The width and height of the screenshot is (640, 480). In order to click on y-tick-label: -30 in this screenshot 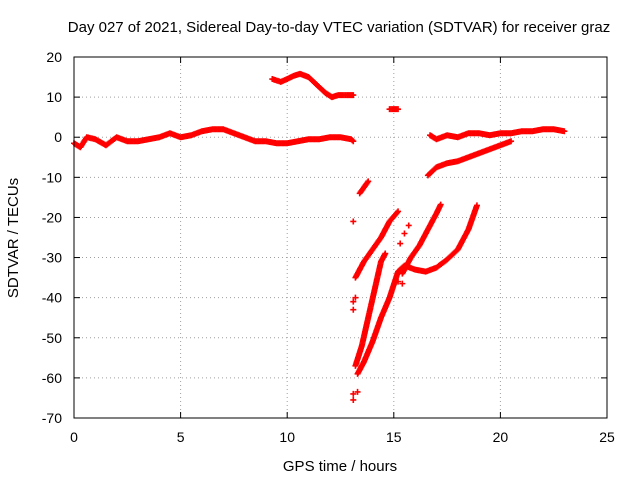, I will do `click(52, 258)`.